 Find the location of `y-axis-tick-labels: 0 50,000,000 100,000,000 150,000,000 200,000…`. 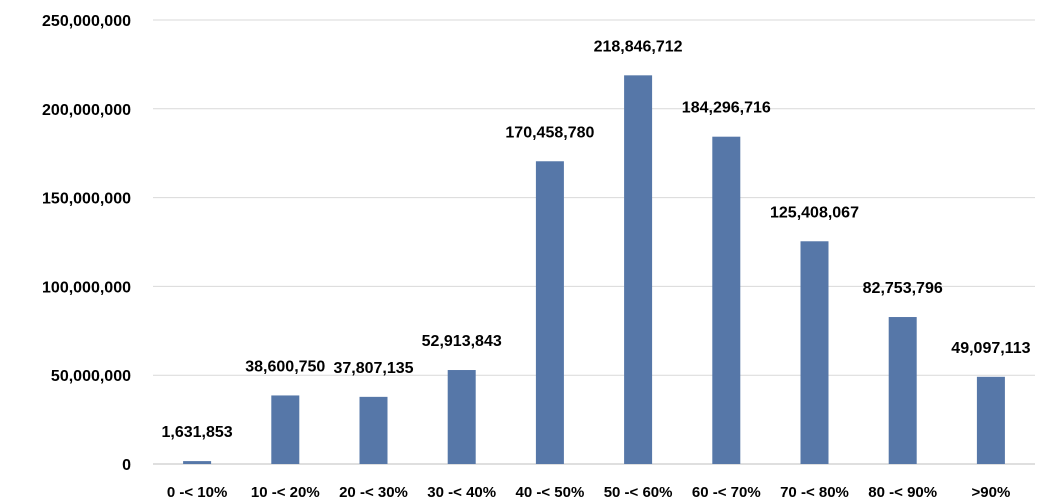

y-axis-tick-labels: 0 50,000,000 100,000,000 150,000,000 200,000… is located at coordinates (86, 243).